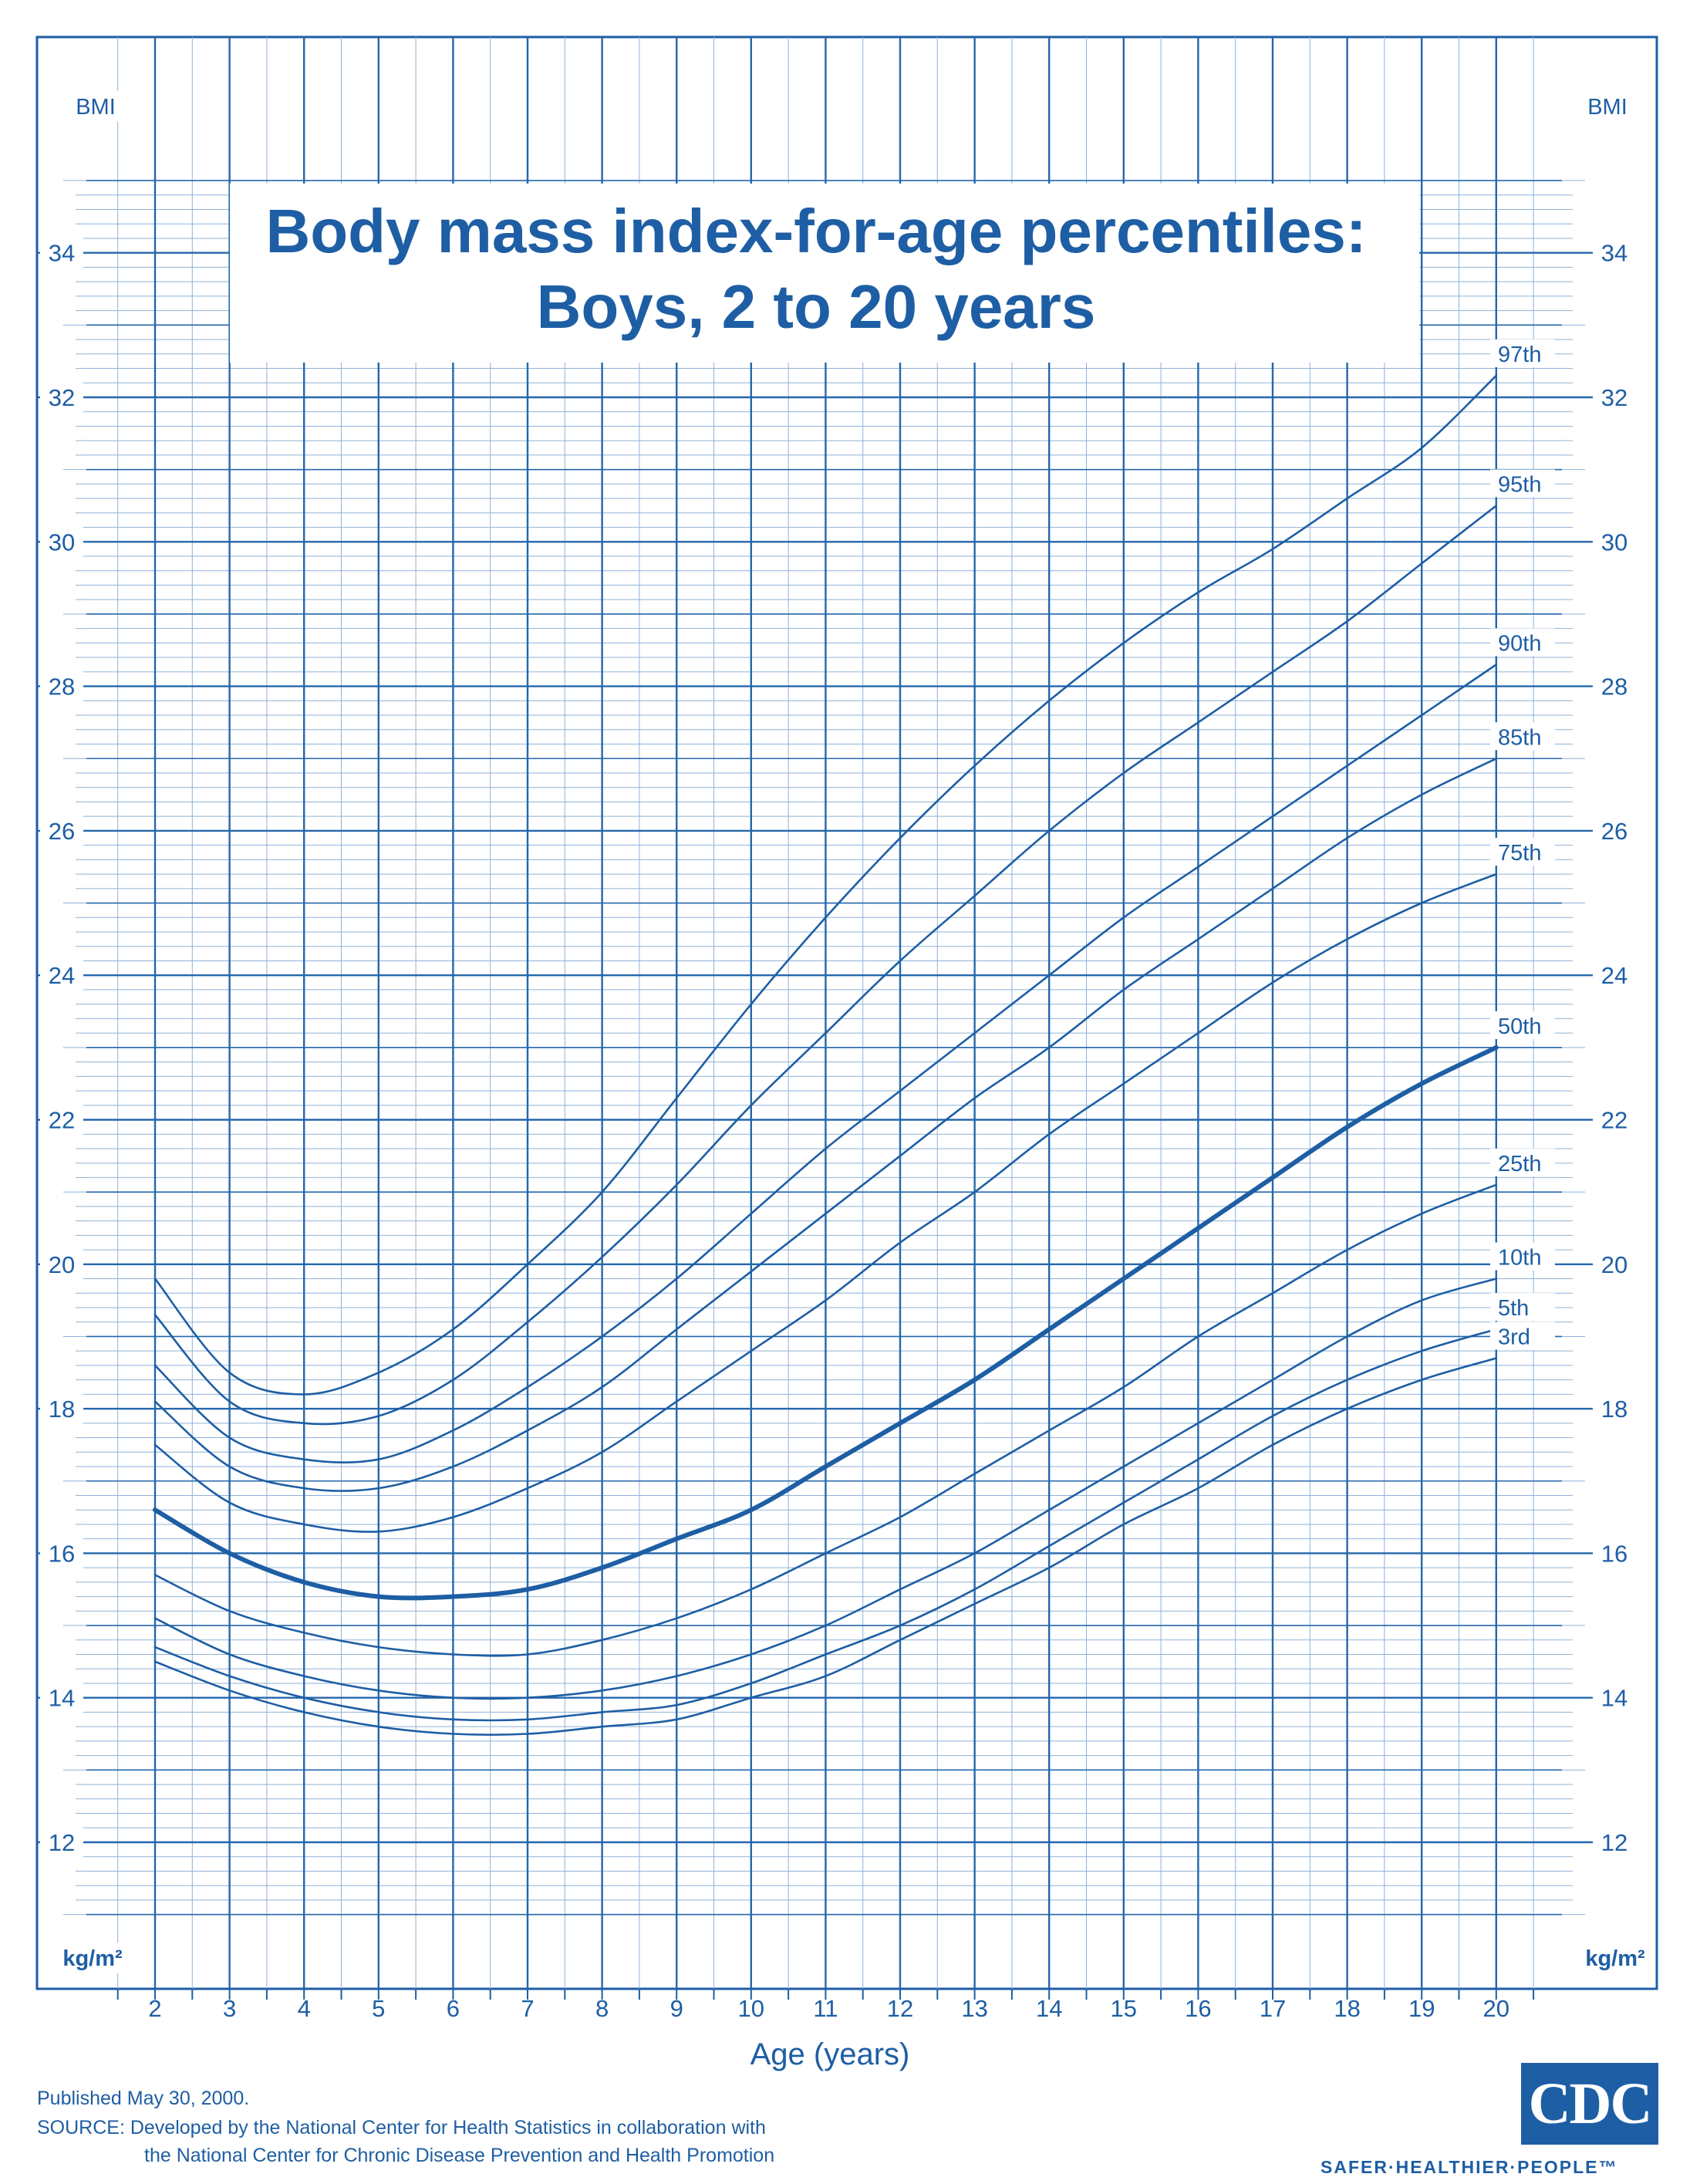 Image resolution: width=1700 pixels, height=2184 pixels. I want to click on x-tick-label: 14, so click(1049, 2009).